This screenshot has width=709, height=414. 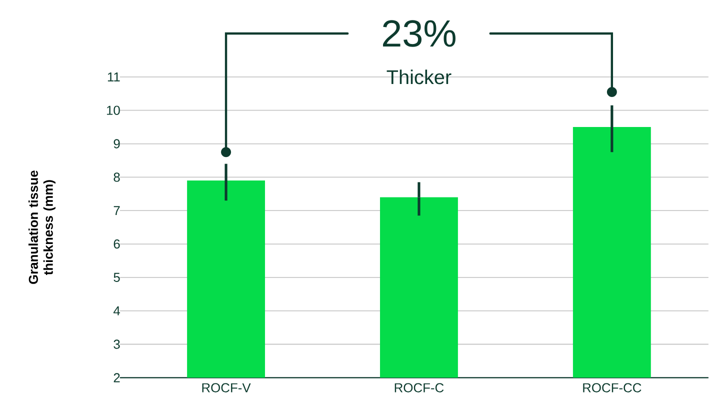 What do you see at coordinates (117, 144) in the screenshot?
I see `y-tick-label: 9` at bounding box center [117, 144].